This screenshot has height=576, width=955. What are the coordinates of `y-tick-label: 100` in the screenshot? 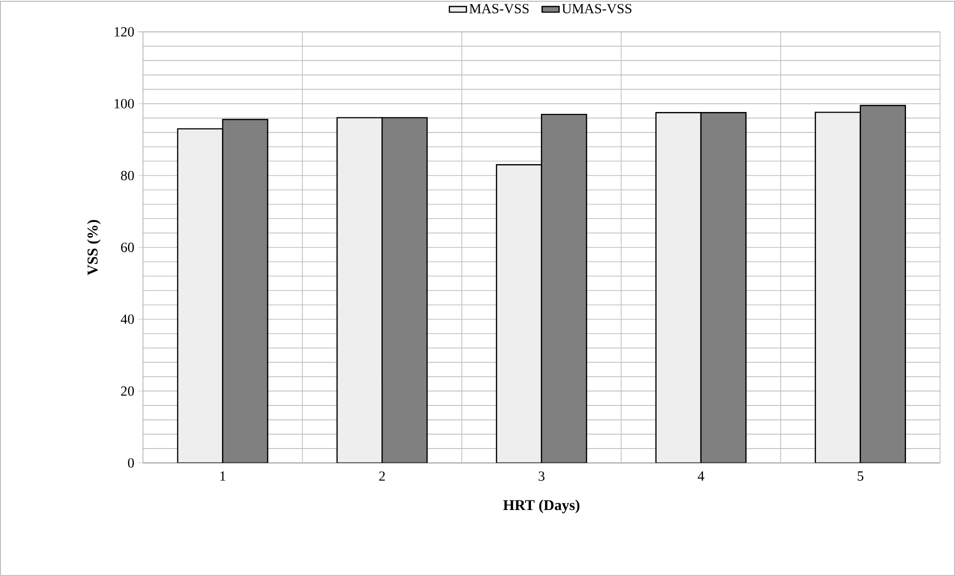 It's located at (124, 103).